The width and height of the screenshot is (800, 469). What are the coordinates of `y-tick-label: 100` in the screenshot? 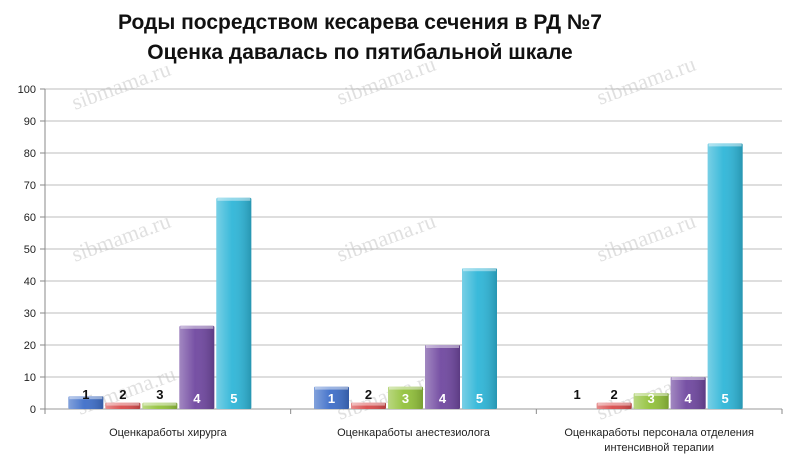 It's located at (27, 90).